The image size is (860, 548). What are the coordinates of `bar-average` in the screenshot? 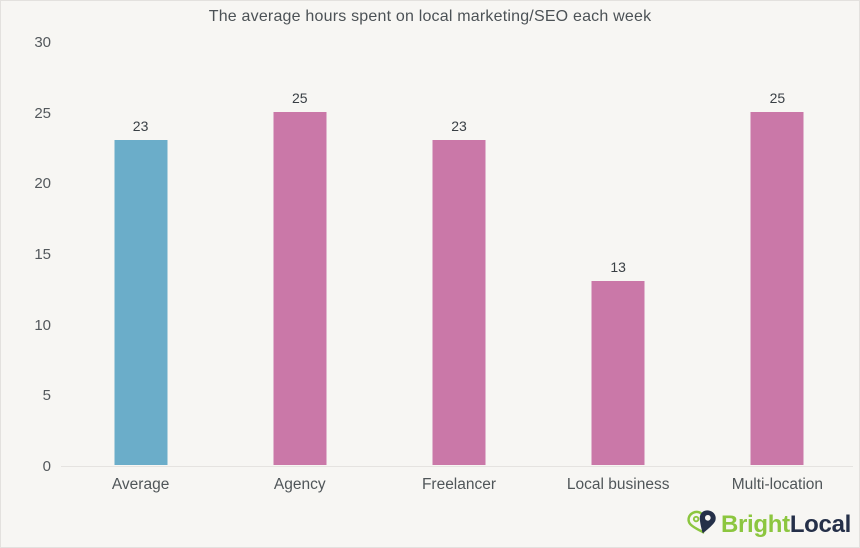 It's located at (141, 302).